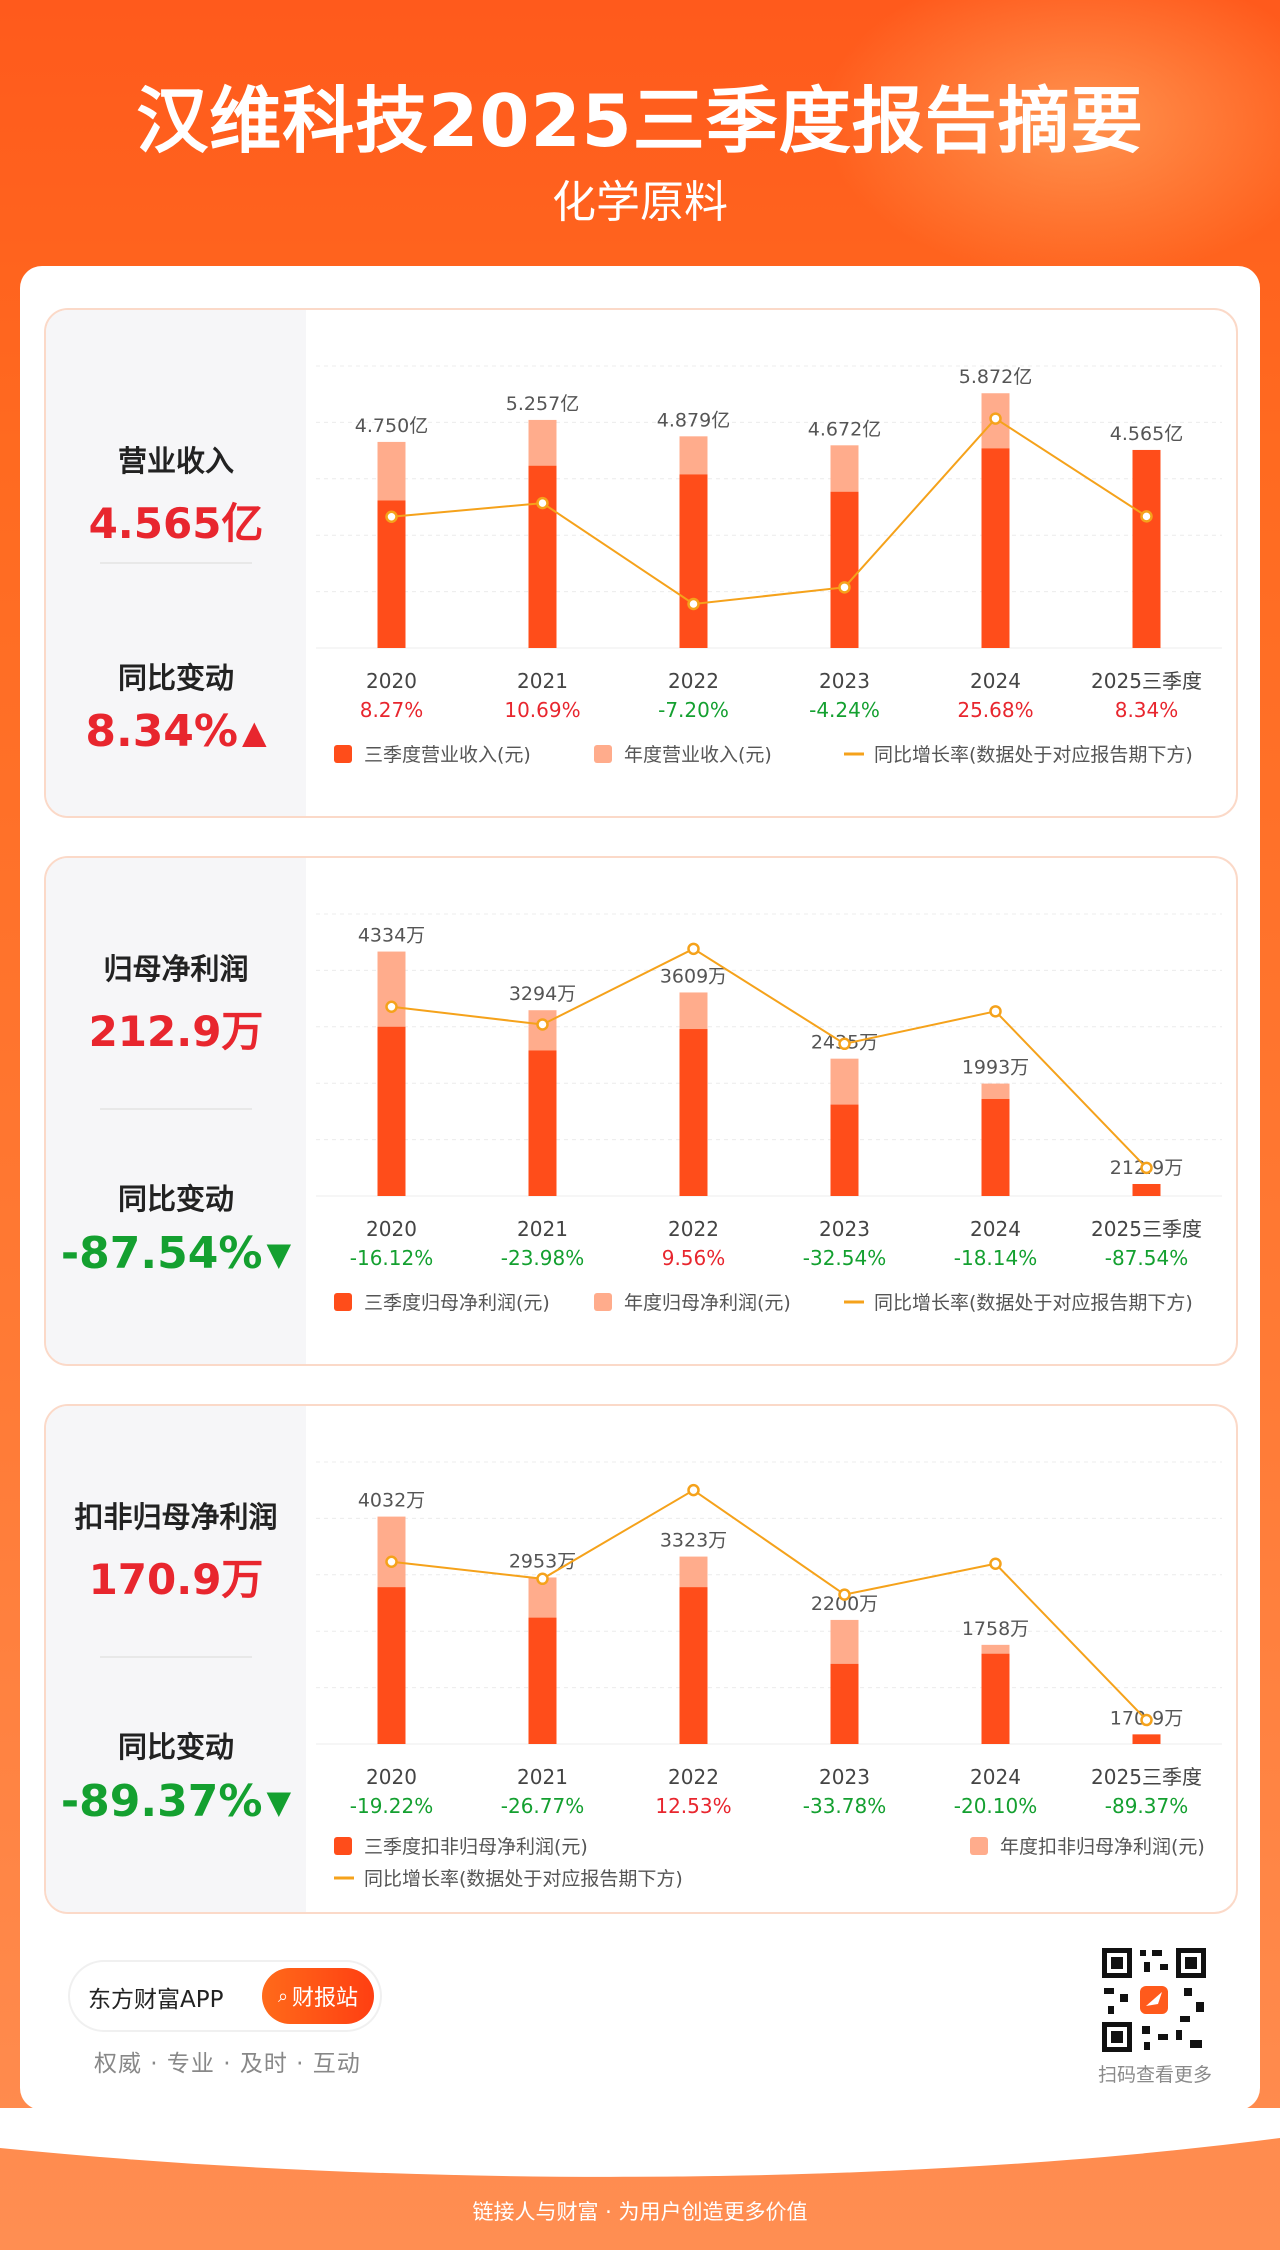 The image size is (1280, 2250). Describe the element at coordinates (254, 731) in the screenshot. I see `arrow-up-icon: ▲` at that location.